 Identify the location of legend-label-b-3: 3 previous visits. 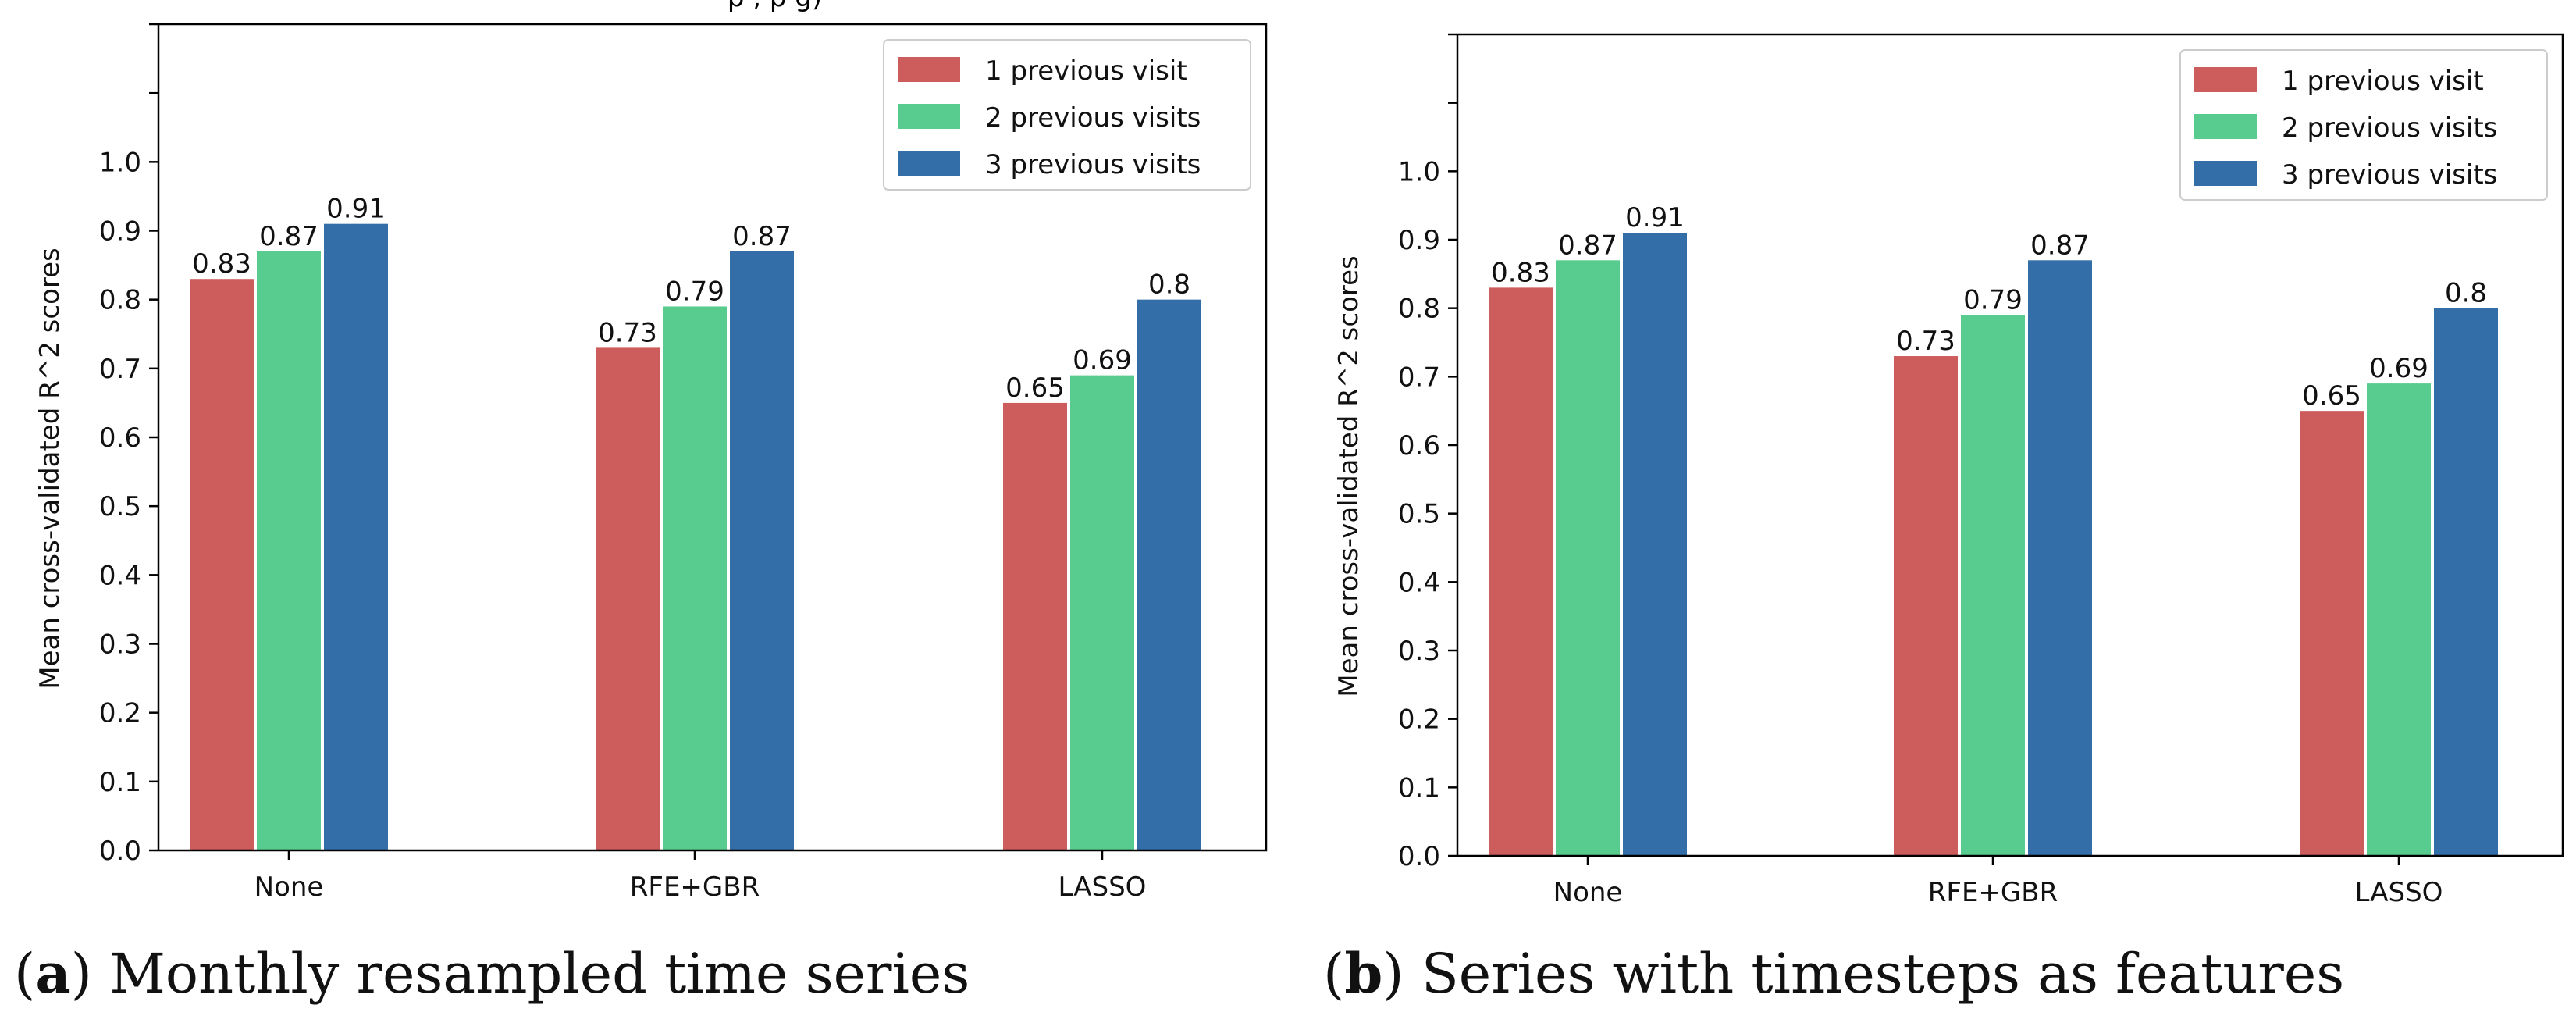
(2389, 175).